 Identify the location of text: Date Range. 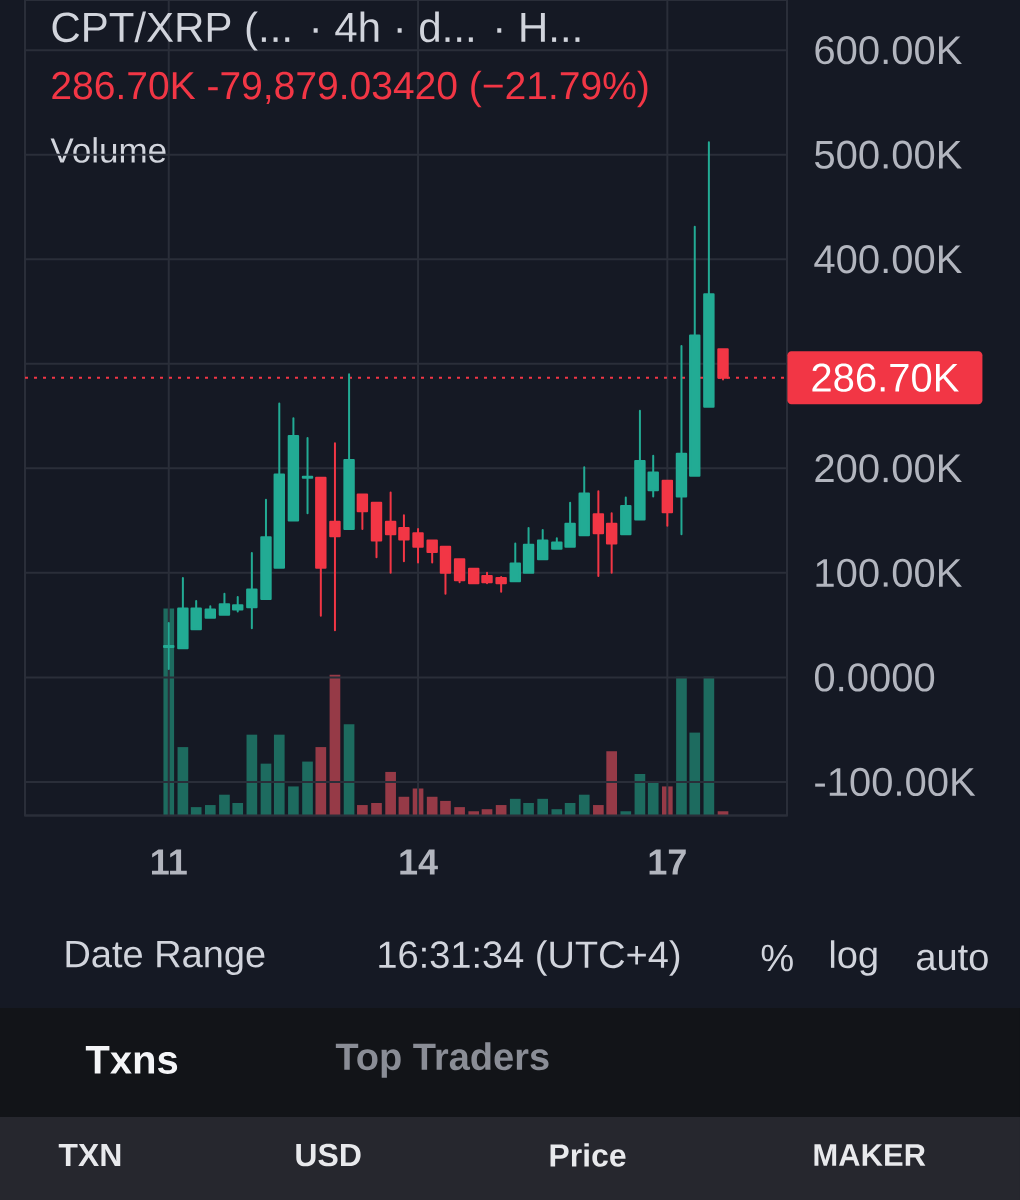
(165, 958).